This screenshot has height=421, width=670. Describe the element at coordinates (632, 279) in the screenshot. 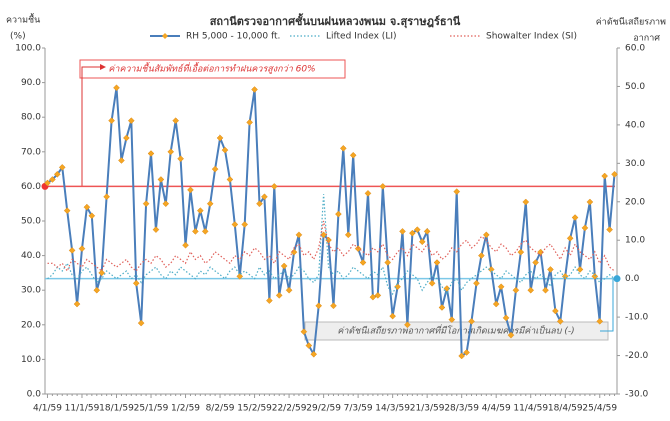

I see `y2-tick-label: 0.0` at that location.